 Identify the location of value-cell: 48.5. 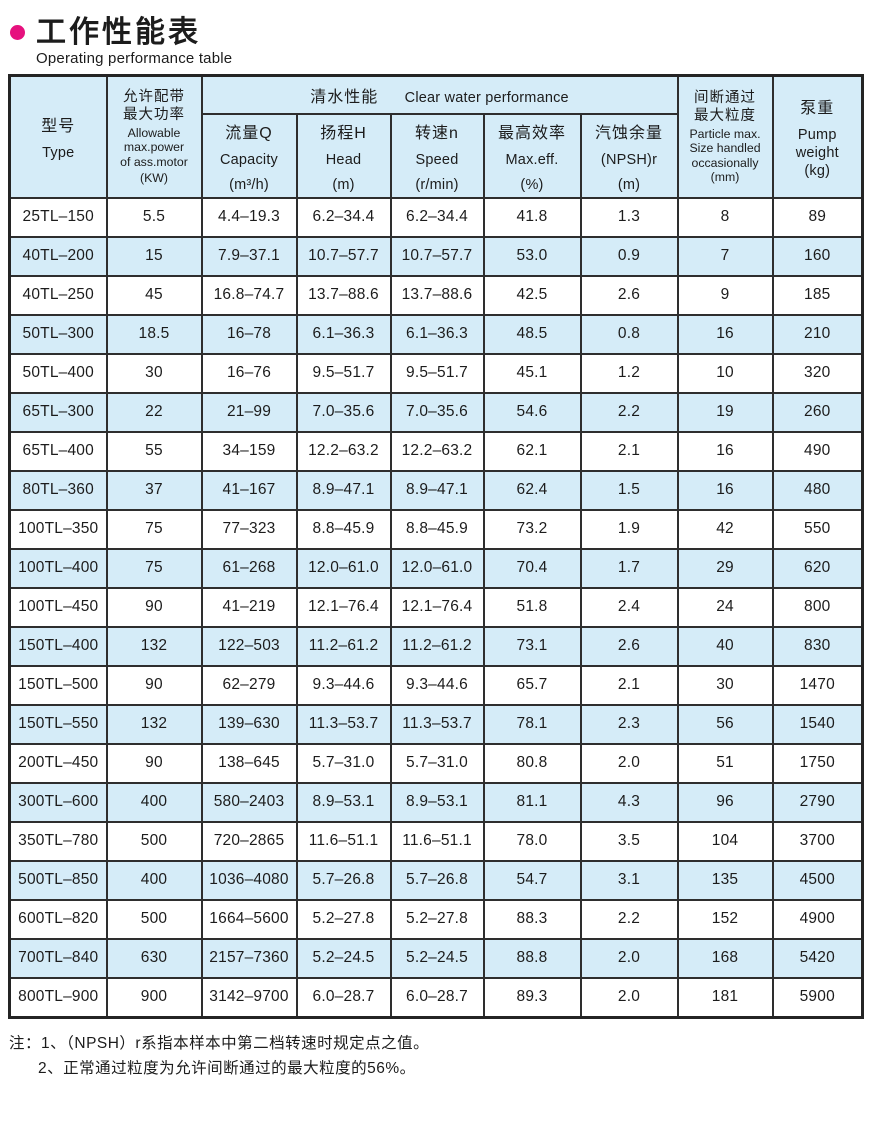
(532, 334).